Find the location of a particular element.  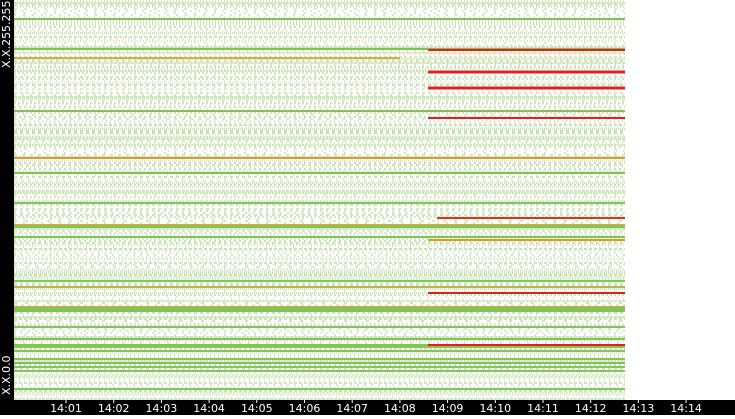

y-bottom-label: X.X.0.0 is located at coordinates (6, 375).